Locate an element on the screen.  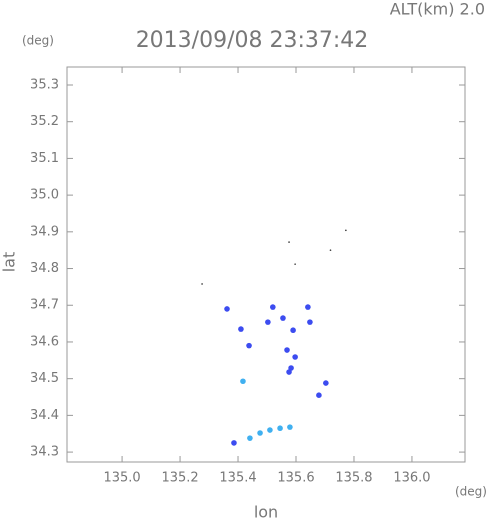
y-axis-label: lat is located at coordinates (9, 262).